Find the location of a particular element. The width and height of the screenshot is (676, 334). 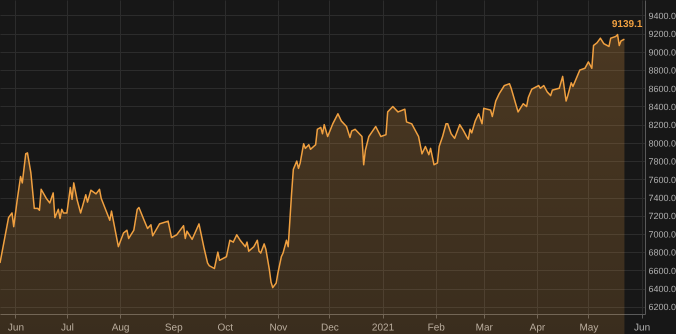

y-tick-label: 7800.0 is located at coordinates (662, 161).